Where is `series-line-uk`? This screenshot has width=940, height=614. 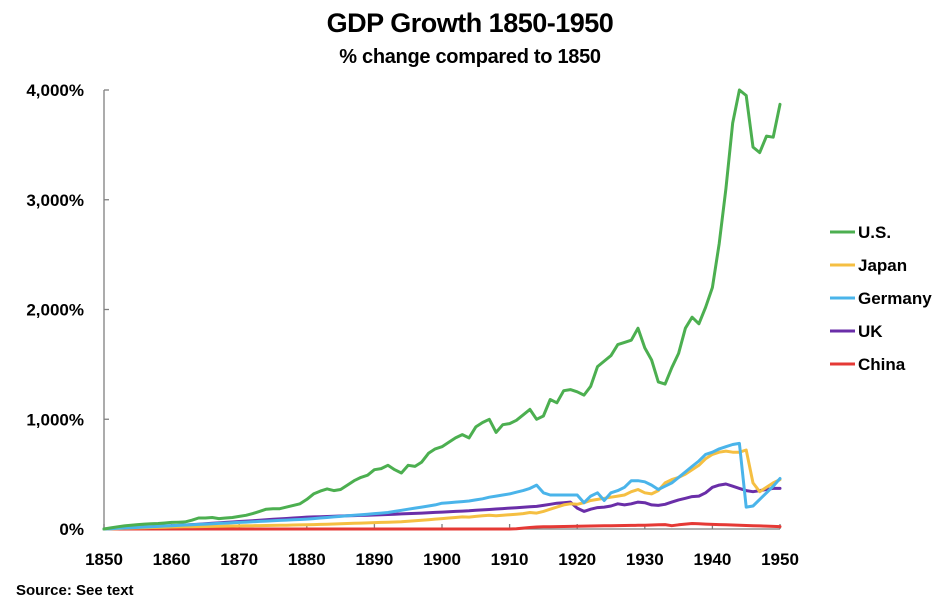 series-line-uk is located at coordinates (442, 506).